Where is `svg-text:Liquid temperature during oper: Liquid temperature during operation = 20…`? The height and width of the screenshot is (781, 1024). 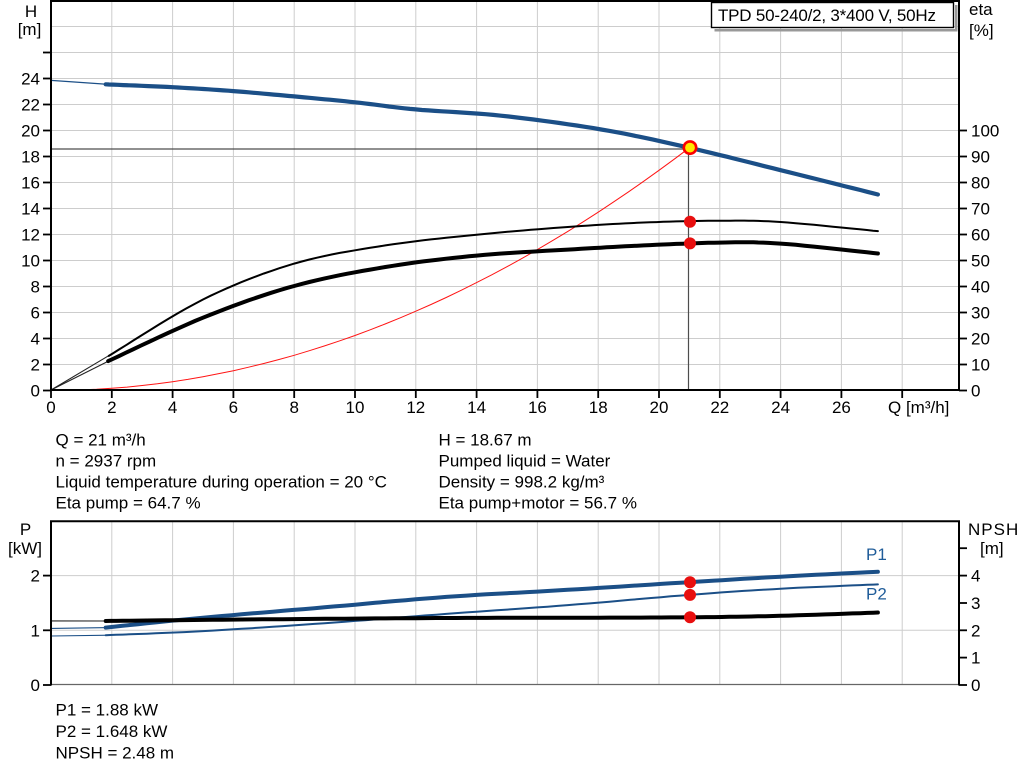
svg-text:Liquid temperature during oper: Liquid temperature during operation = 20… is located at coordinates (221, 482).